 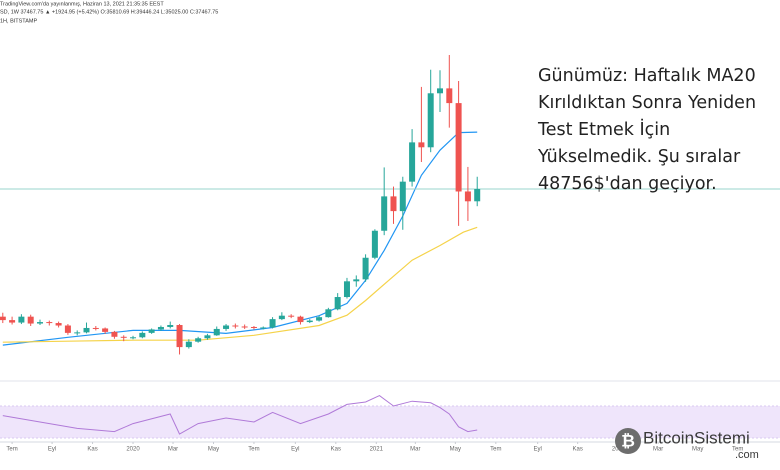 What do you see at coordinates (627, 184) in the screenshot?
I see `annotation-line: 48756$'dan geçiyor.` at bounding box center [627, 184].